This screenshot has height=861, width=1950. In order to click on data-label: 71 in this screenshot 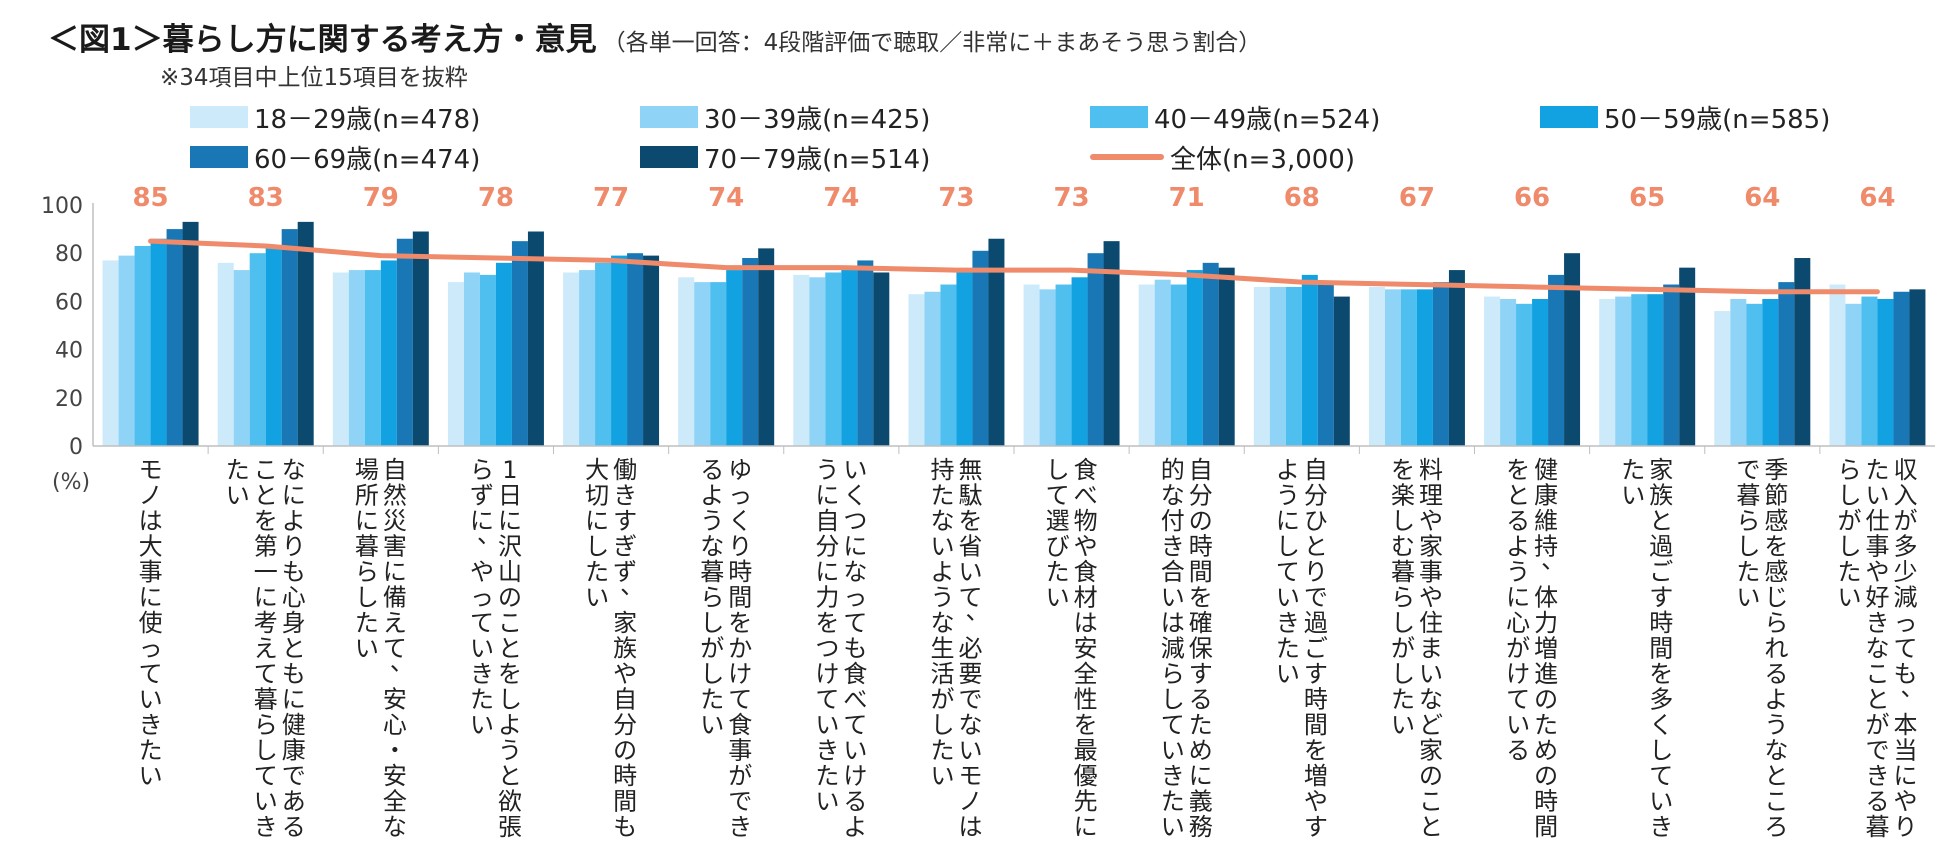, I will do `click(1187, 198)`.